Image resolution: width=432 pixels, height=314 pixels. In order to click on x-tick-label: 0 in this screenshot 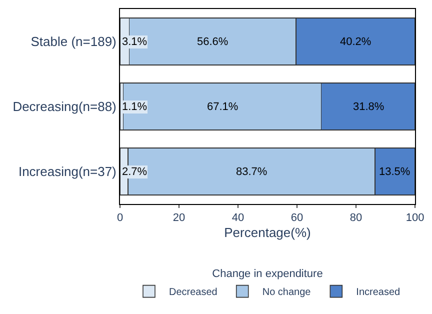, I will do `click(120, 218)`.